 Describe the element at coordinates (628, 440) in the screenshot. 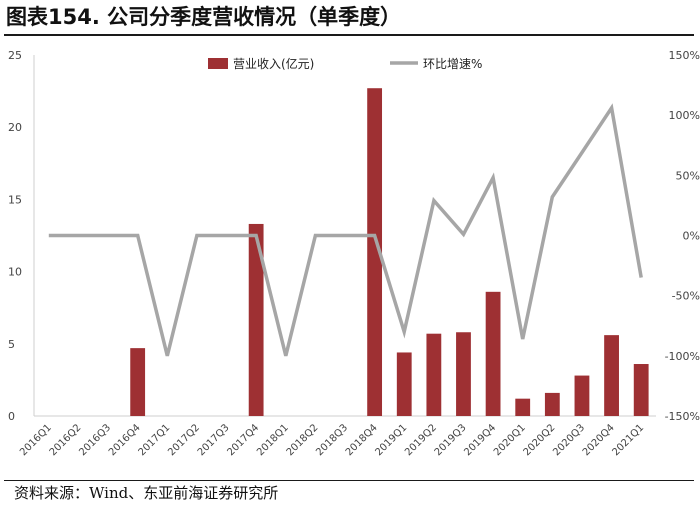

I see `x-tick-label: 2021Q1` at that location.